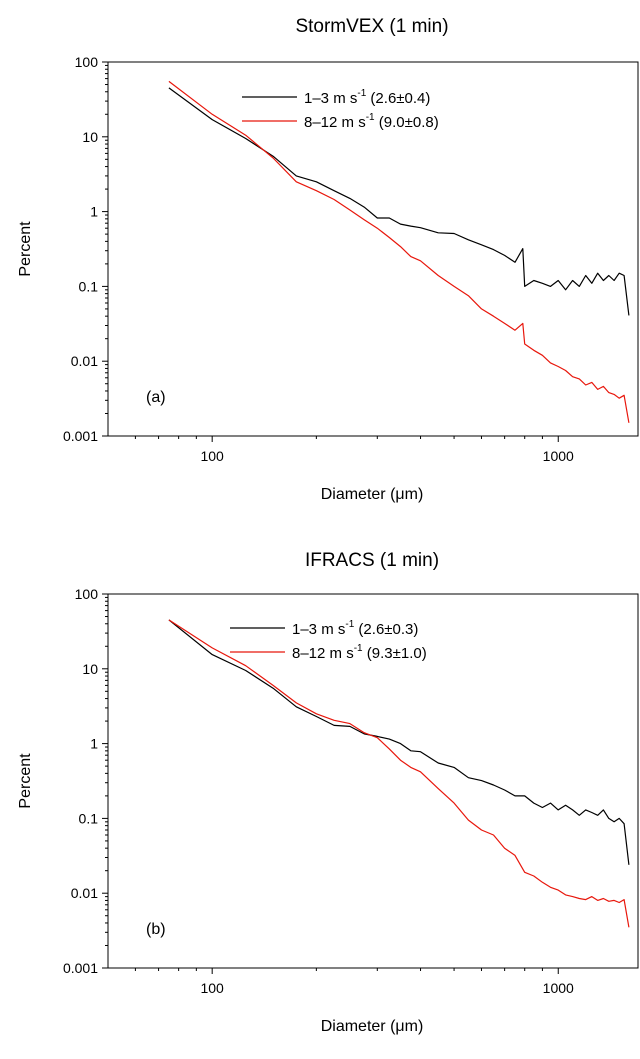 The width and height of the screenshot is (640, 1059). Describe the element at coordinates (355, 628) in the screenshot. I see `legend-entry-1: 1–3 m s-1 (2.6±0.3)` at that location.